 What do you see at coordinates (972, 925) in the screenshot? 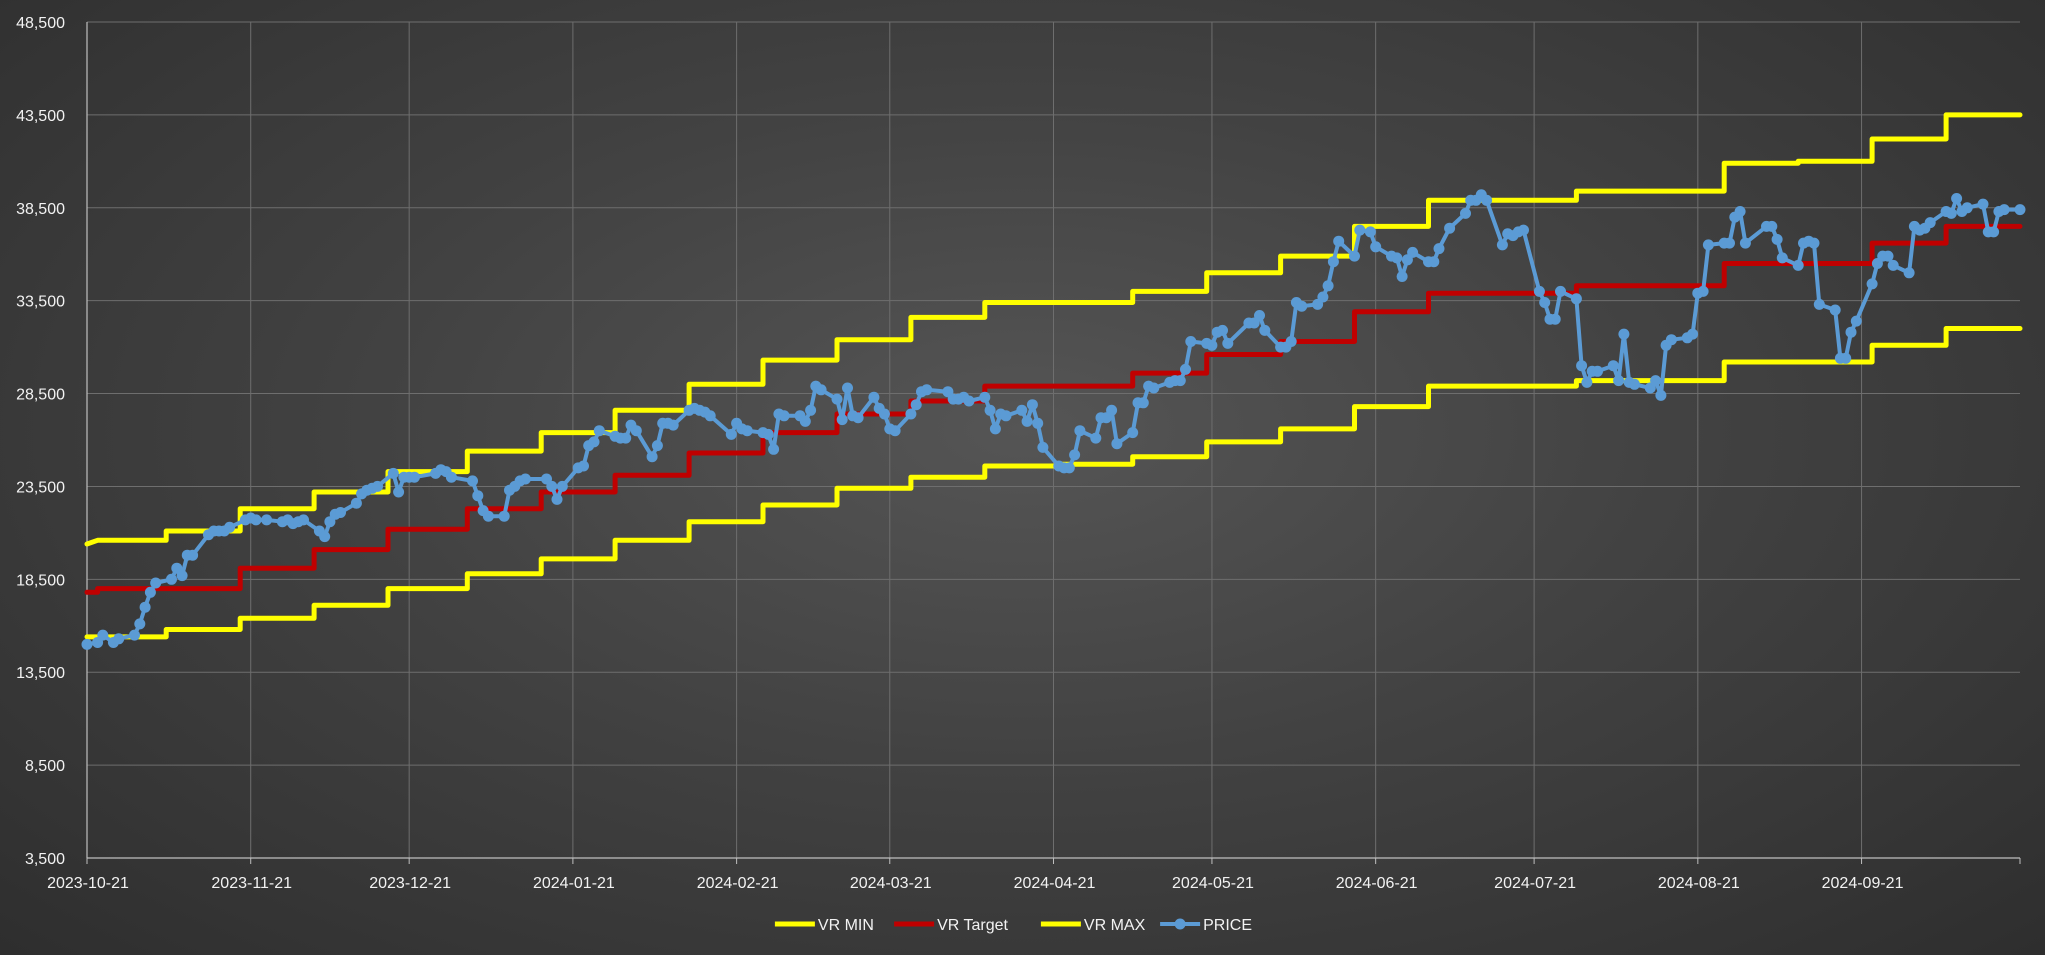
I see `legend-label: VR Target` at bounding box center [972, 925].